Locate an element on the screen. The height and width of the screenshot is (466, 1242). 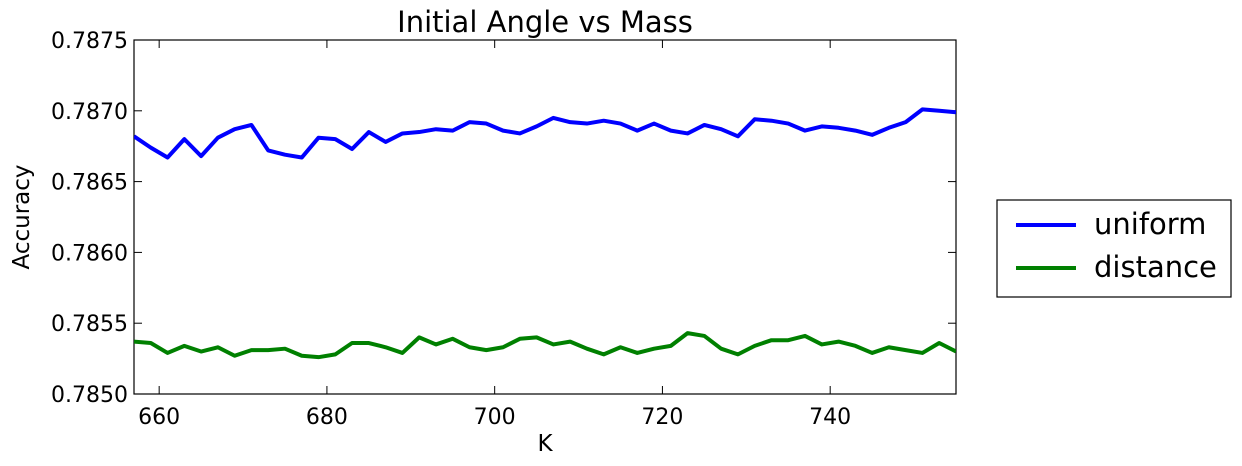
x-axis-label: K is located at coordinates (545, 444).